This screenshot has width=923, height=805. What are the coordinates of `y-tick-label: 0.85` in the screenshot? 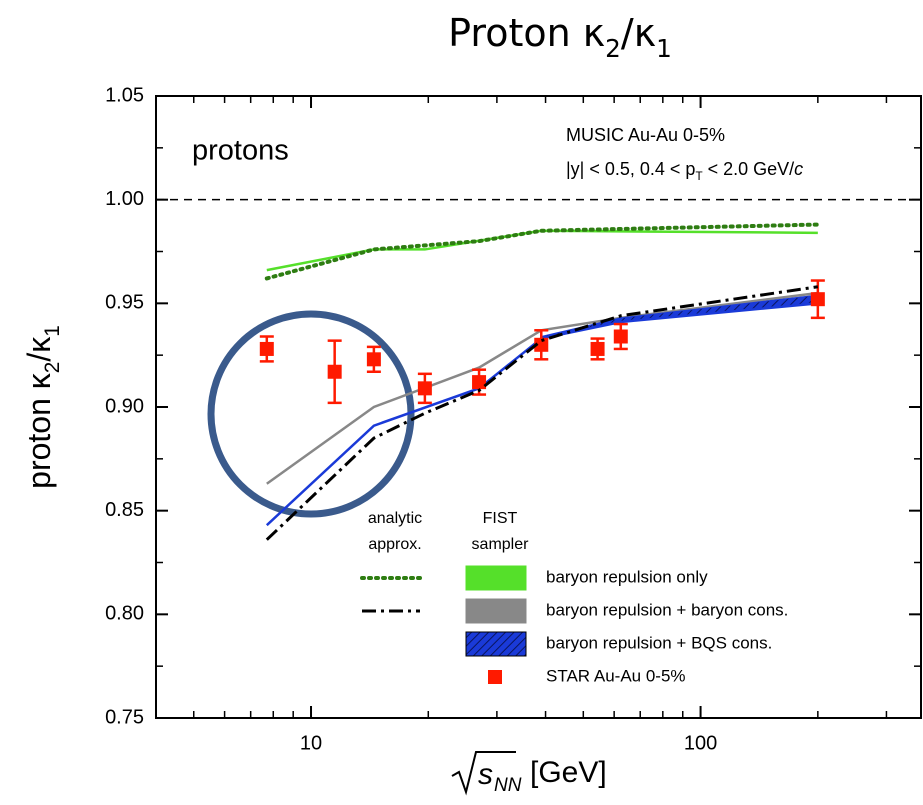 It's located at (124, 510).